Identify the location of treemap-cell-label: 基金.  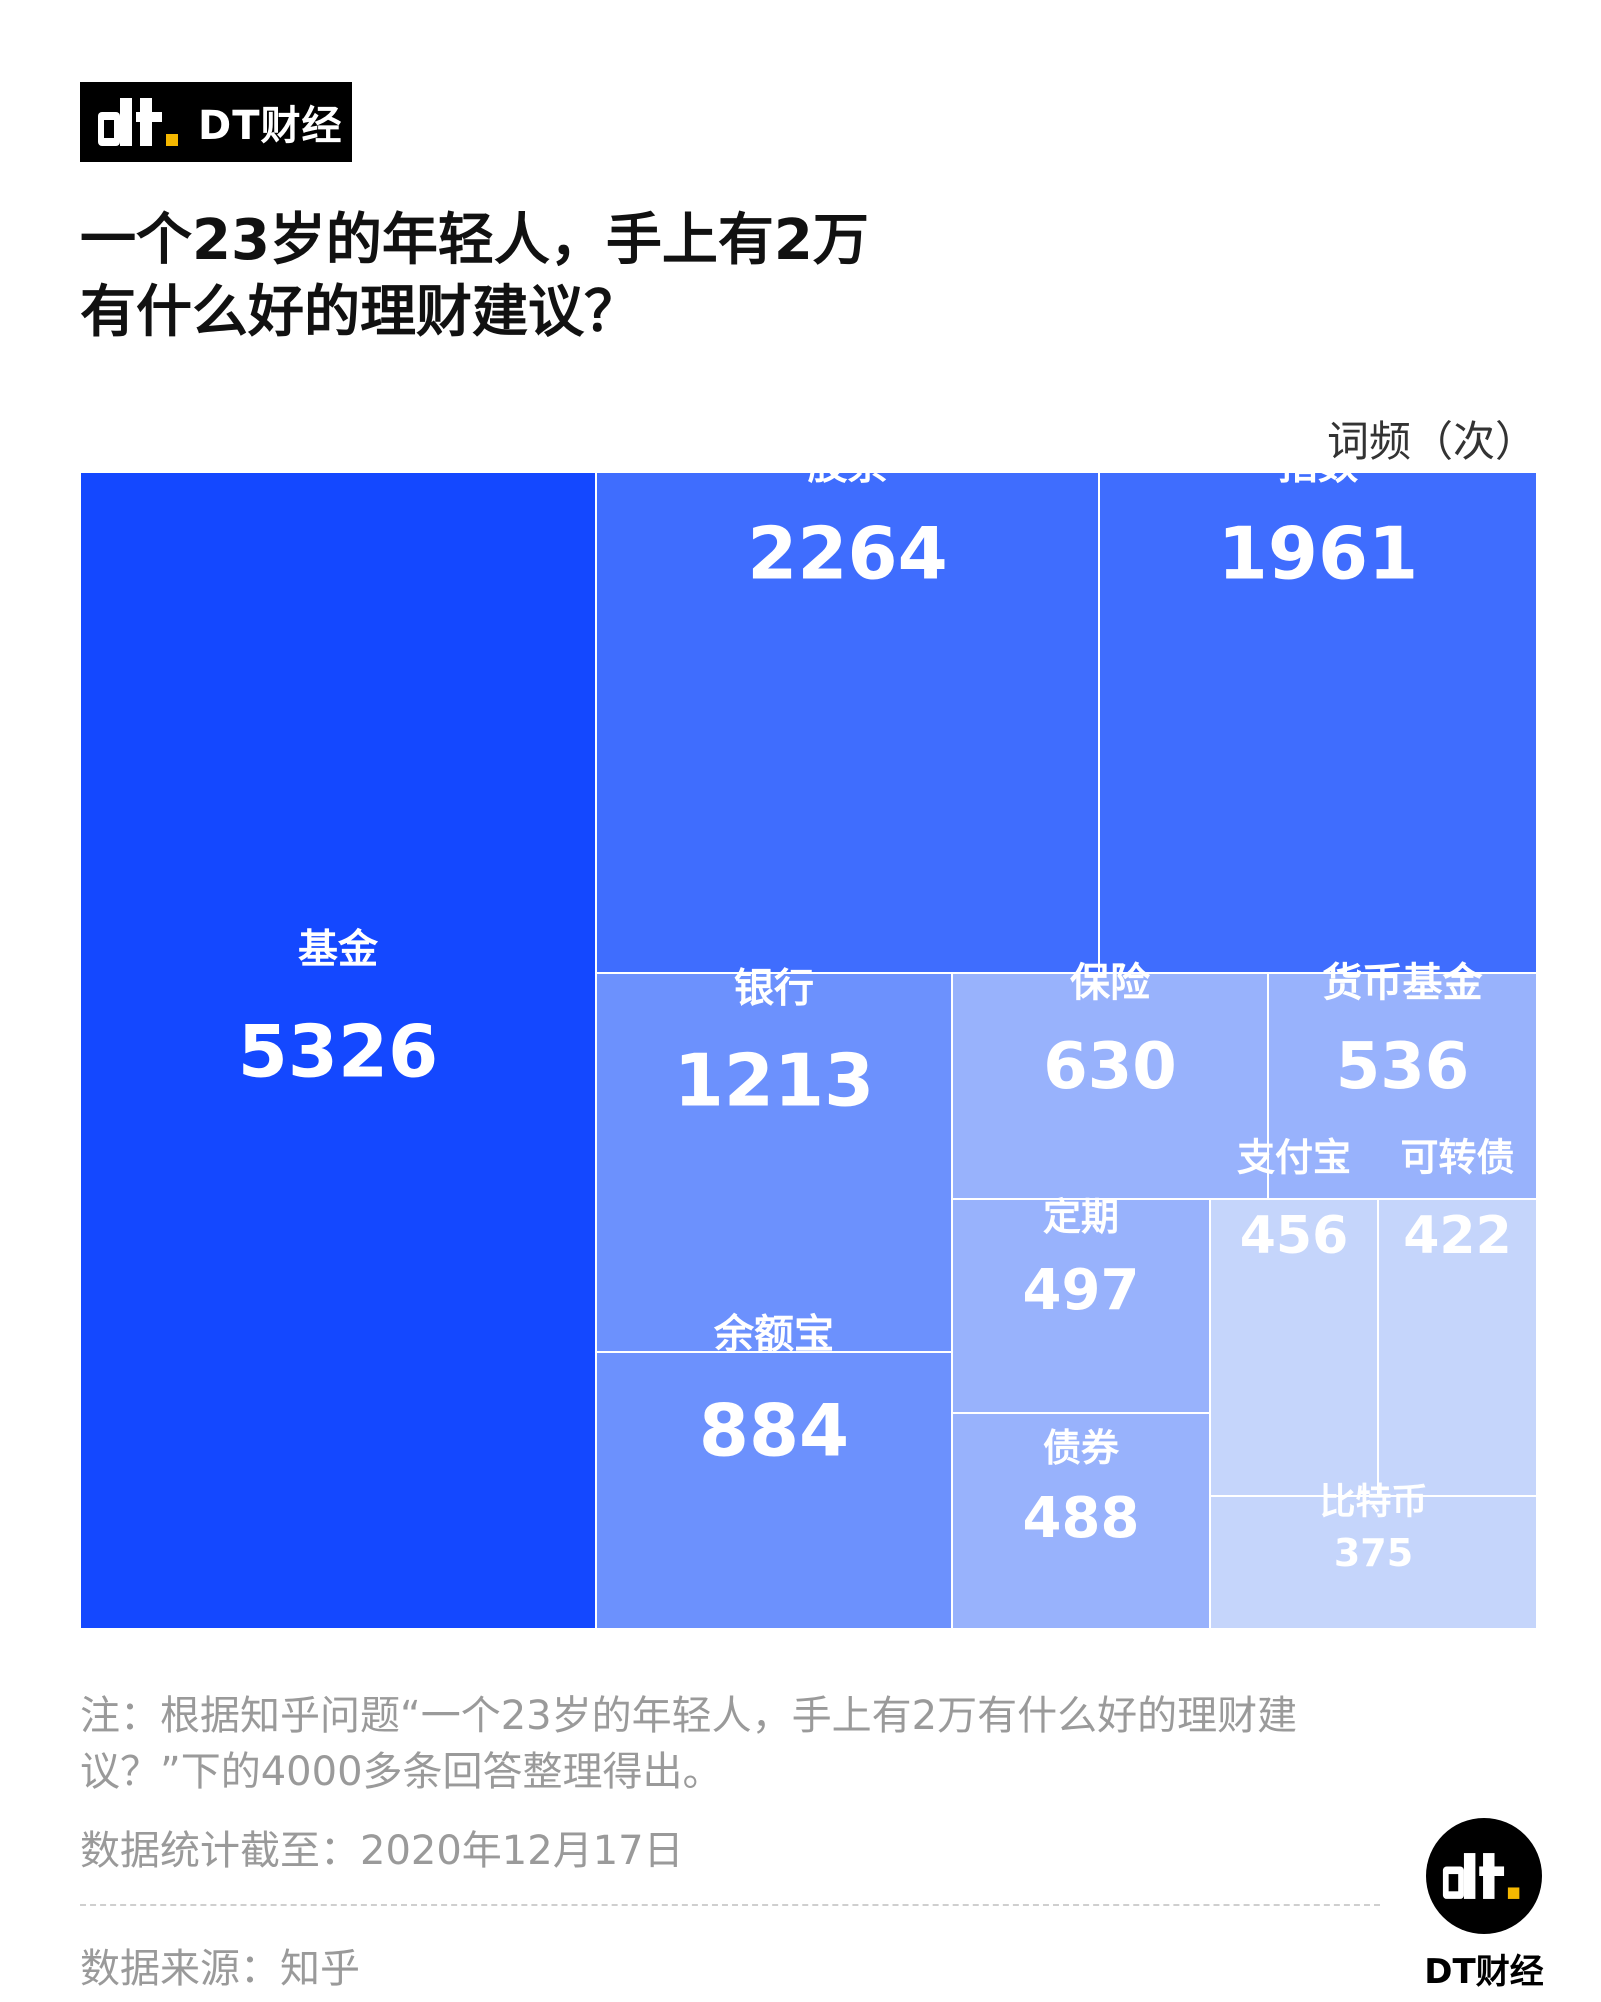
(338, 950).